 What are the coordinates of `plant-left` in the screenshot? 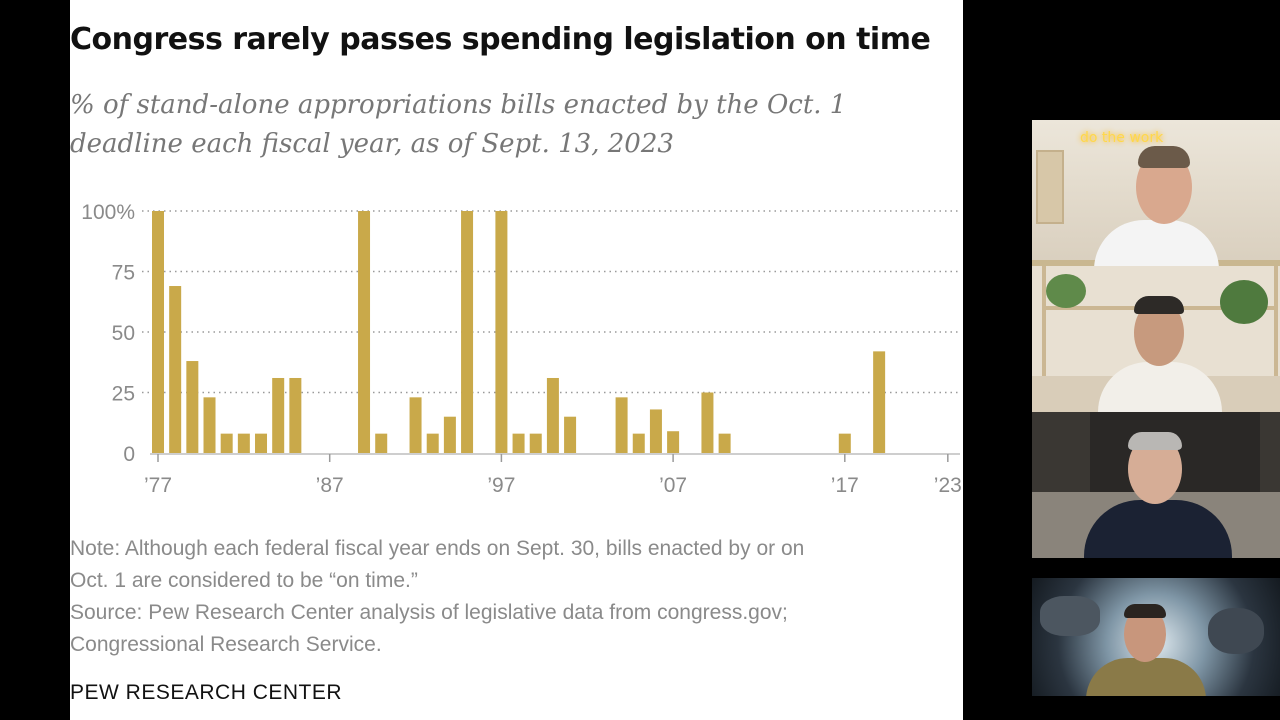 It's located at (1066, 291).